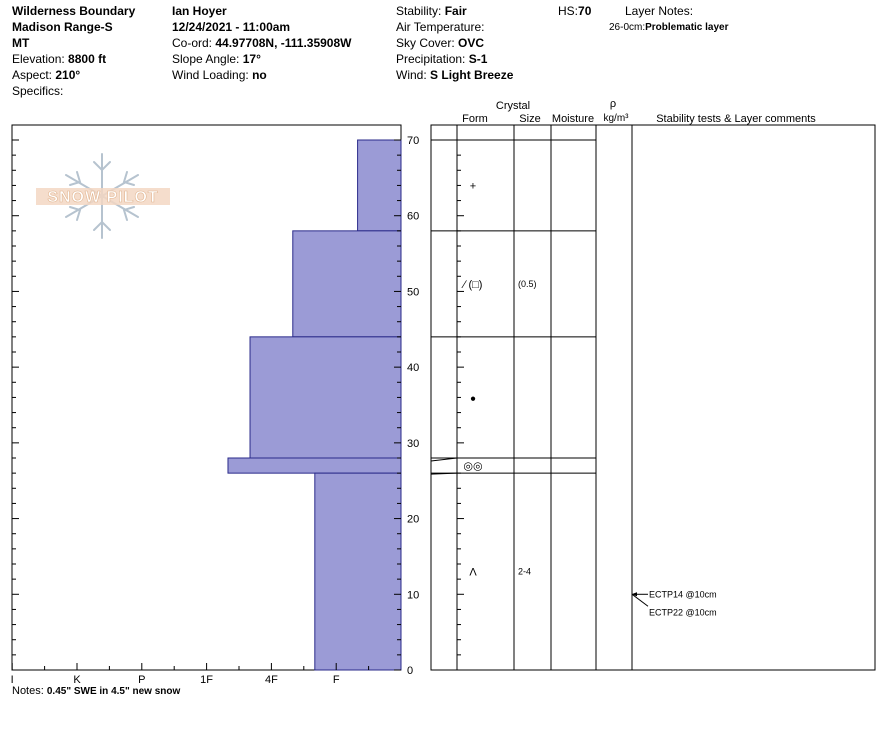  I want to click on hardness-label-I: I, so click(12, 680).